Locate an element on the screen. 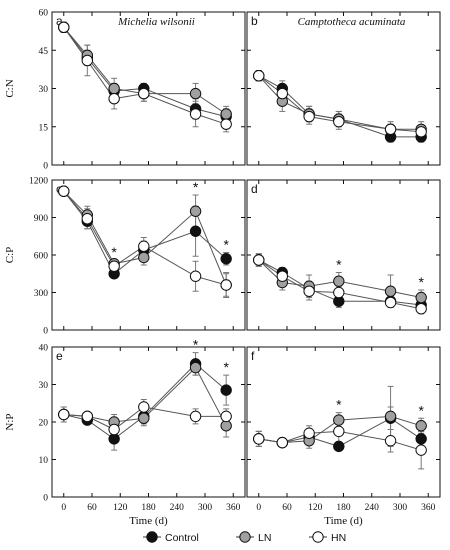  panel-b: b Camptotheca acuminata is located at coordinates (343, 88).